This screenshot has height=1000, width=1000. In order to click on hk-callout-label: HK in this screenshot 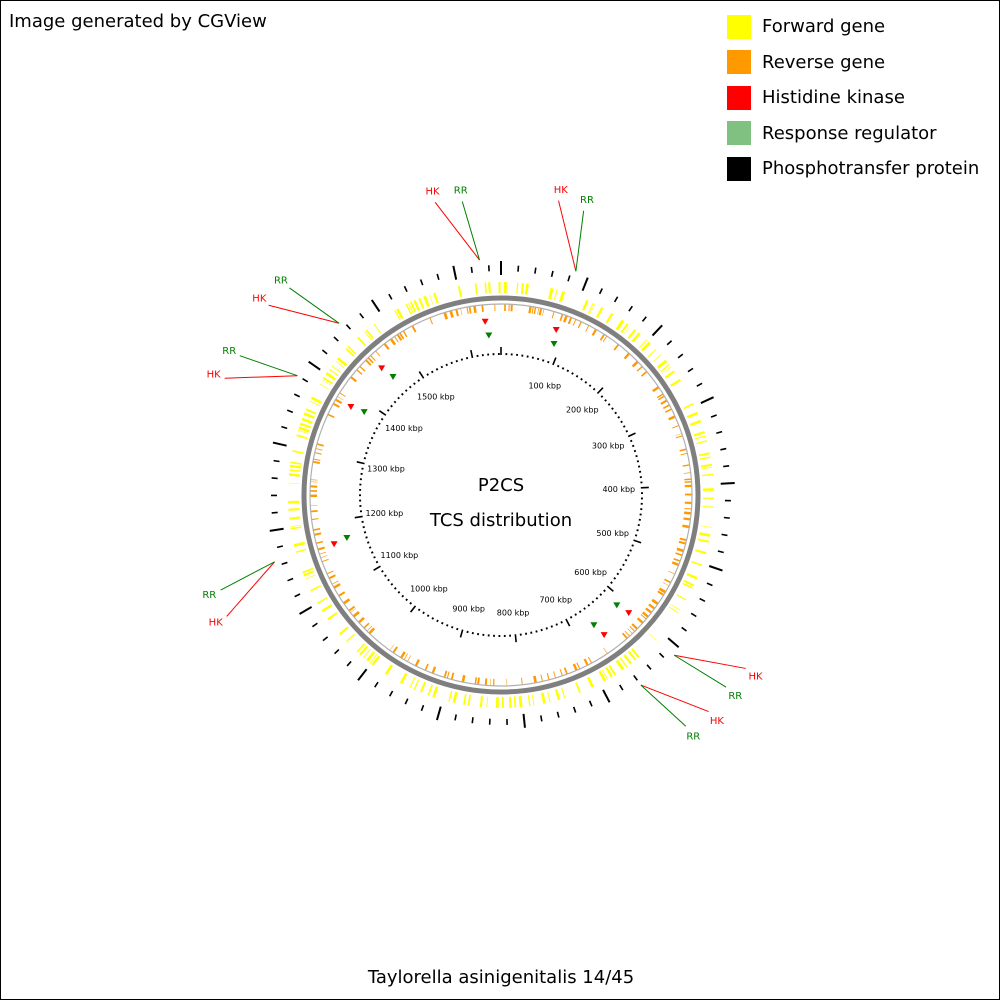, I will do `click(216, 622)`.